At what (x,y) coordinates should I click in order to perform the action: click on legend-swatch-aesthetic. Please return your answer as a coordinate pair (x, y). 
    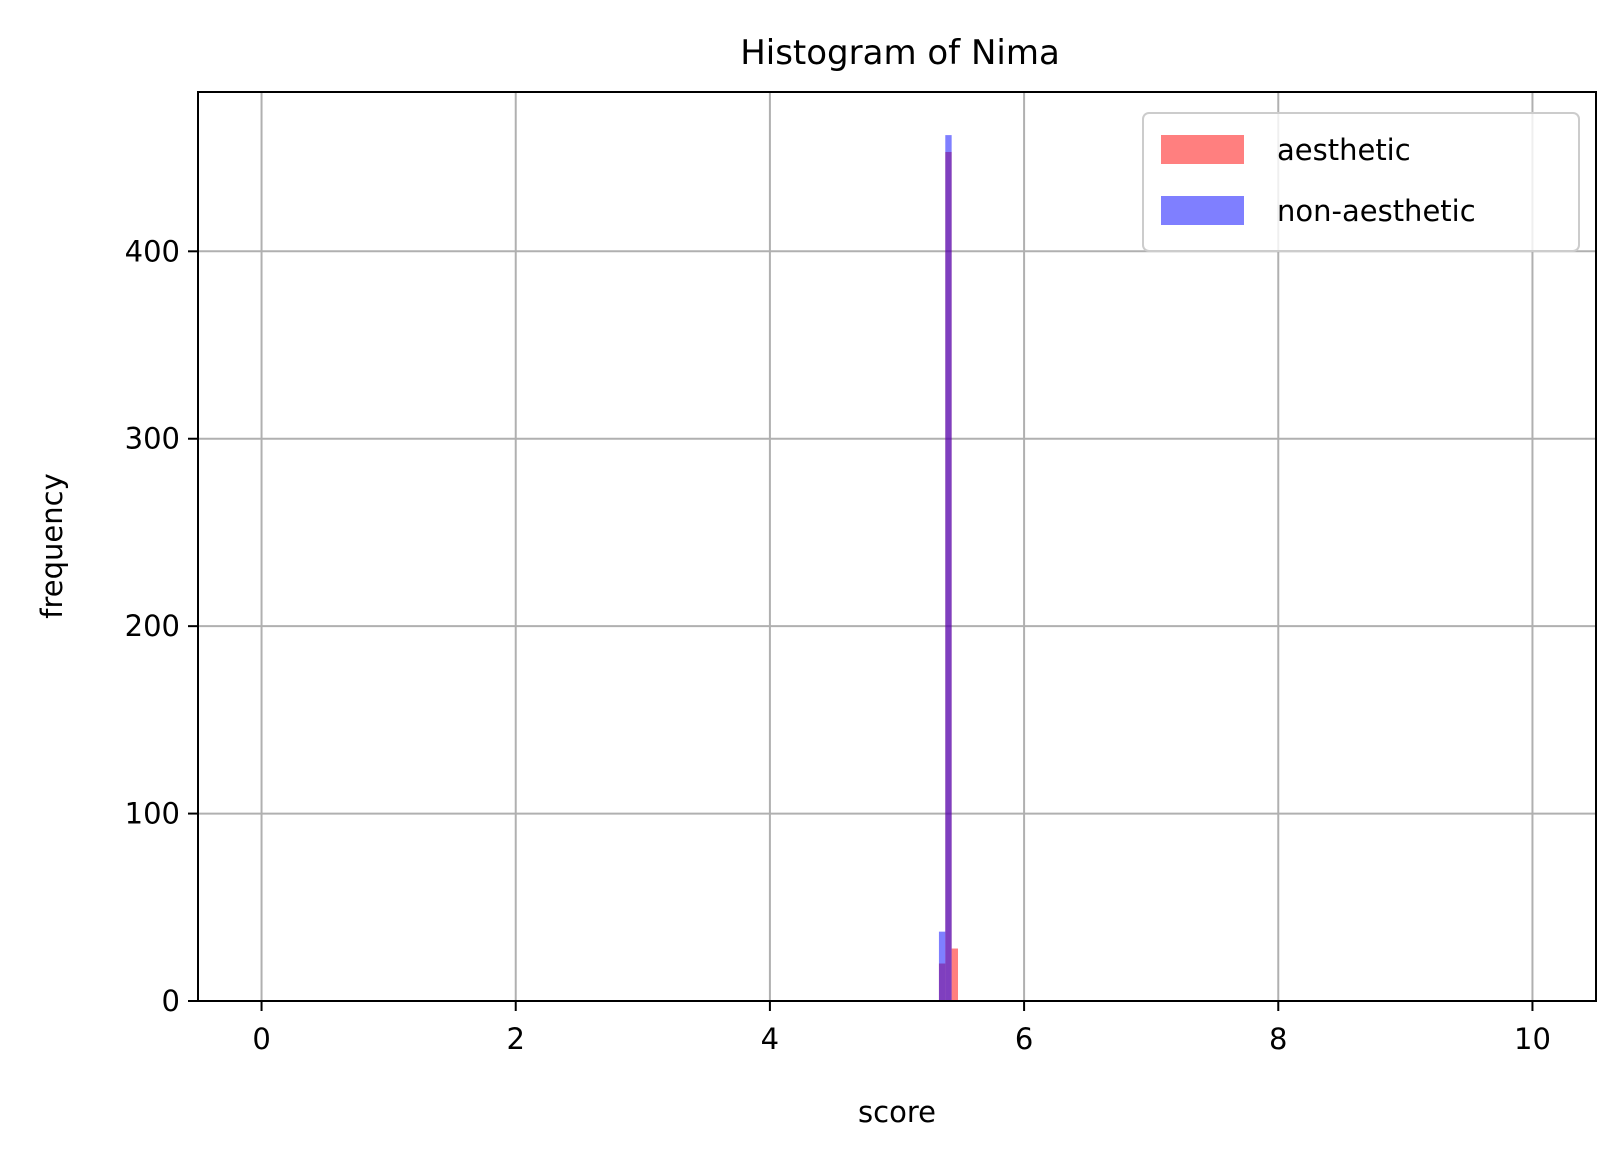
    Looking at the image, I should click on (1202, 149).